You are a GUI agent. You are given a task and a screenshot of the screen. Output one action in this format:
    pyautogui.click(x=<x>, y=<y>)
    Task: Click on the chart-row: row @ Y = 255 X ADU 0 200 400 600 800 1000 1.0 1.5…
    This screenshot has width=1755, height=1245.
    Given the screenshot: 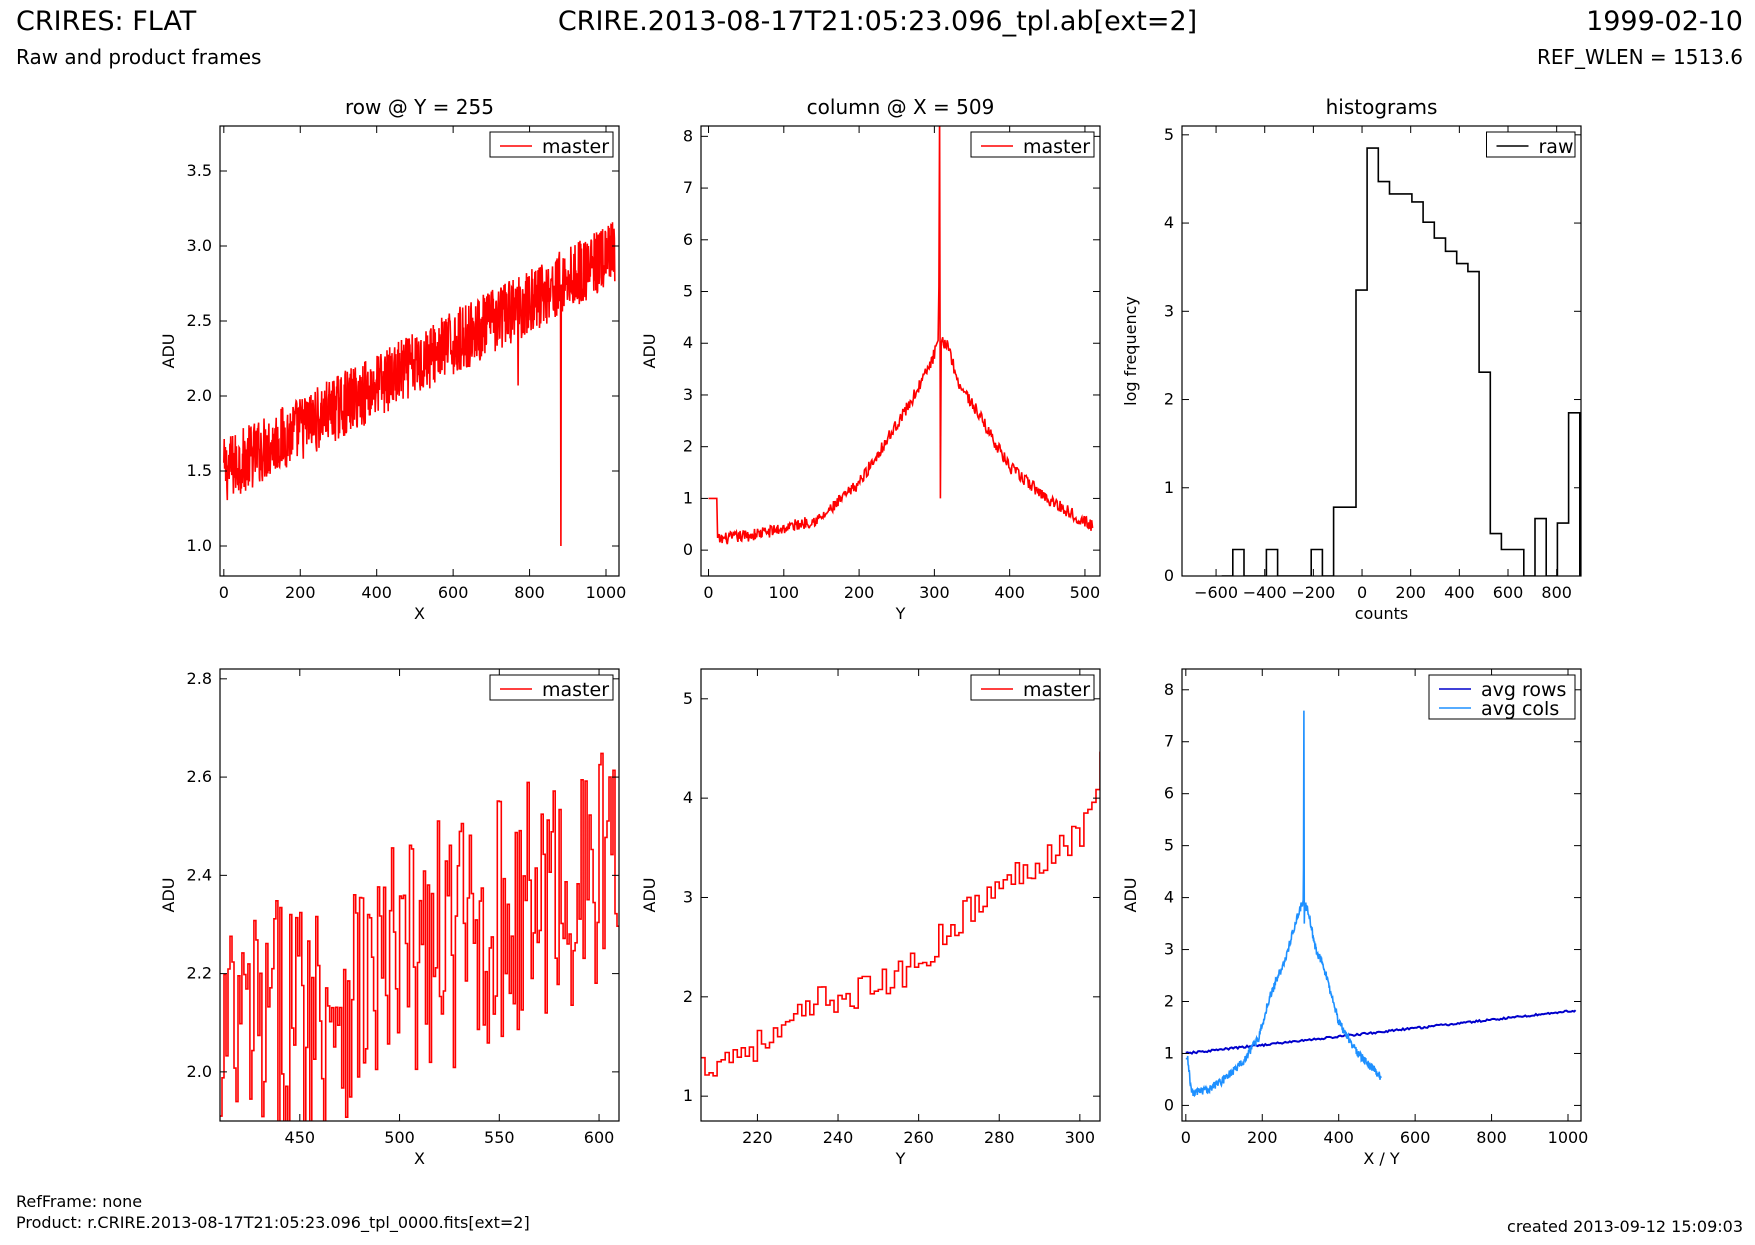 What is the action you would take?
    pyautogui.click(x=392, y=359)
    